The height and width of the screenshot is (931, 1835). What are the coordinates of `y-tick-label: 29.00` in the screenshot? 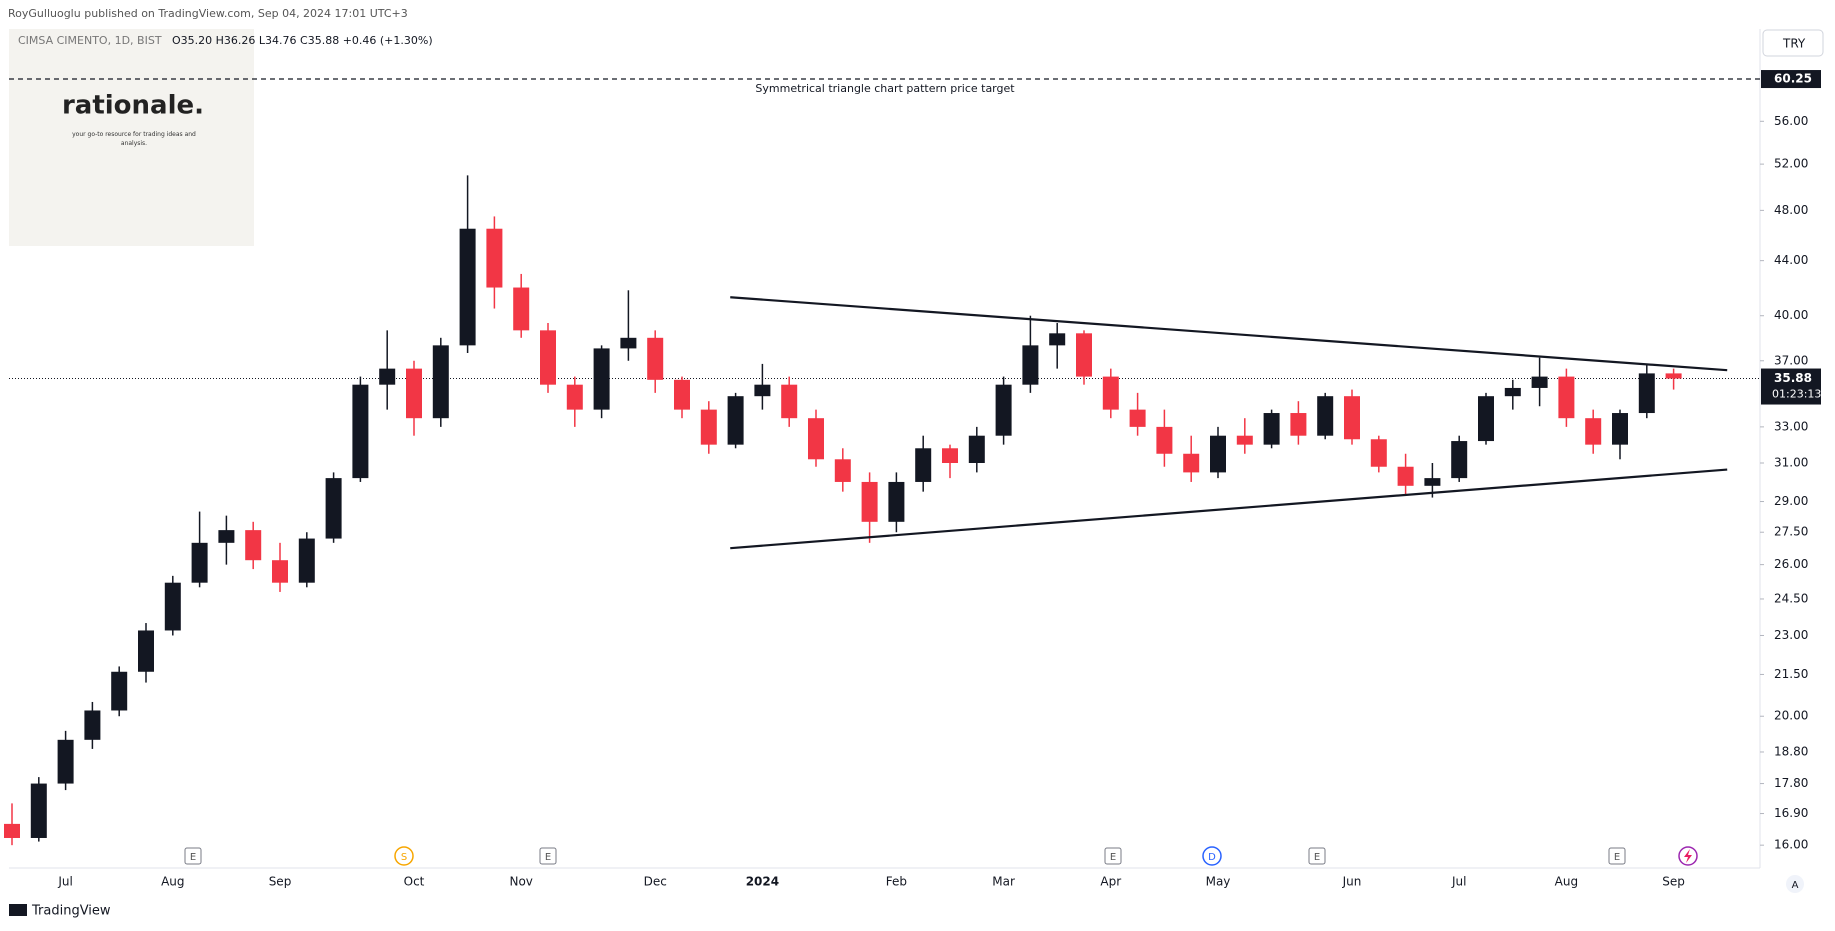 It's located at (1791, 501).